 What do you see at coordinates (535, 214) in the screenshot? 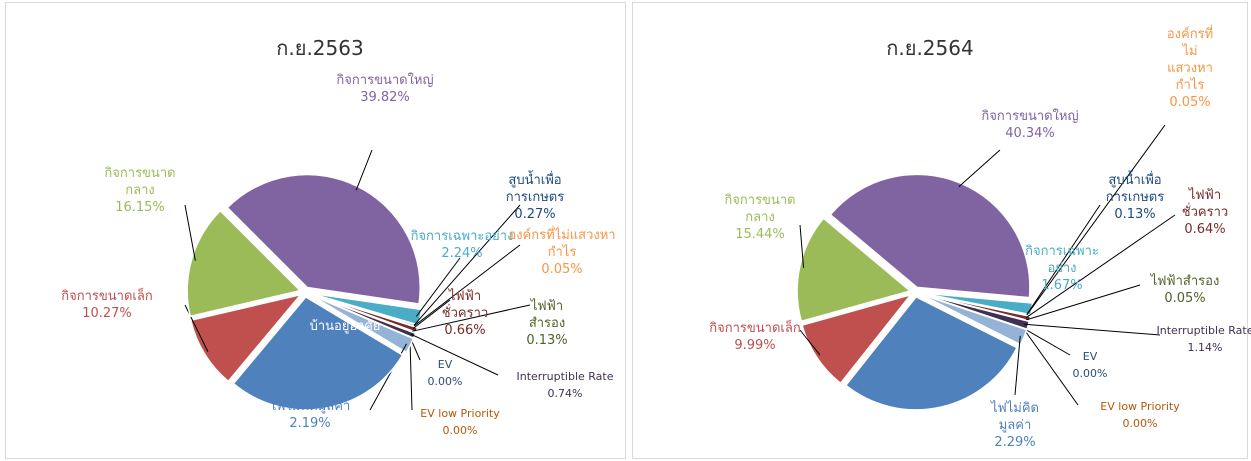
I see `value-label: 0.27%` at bounding box center [535, 214].